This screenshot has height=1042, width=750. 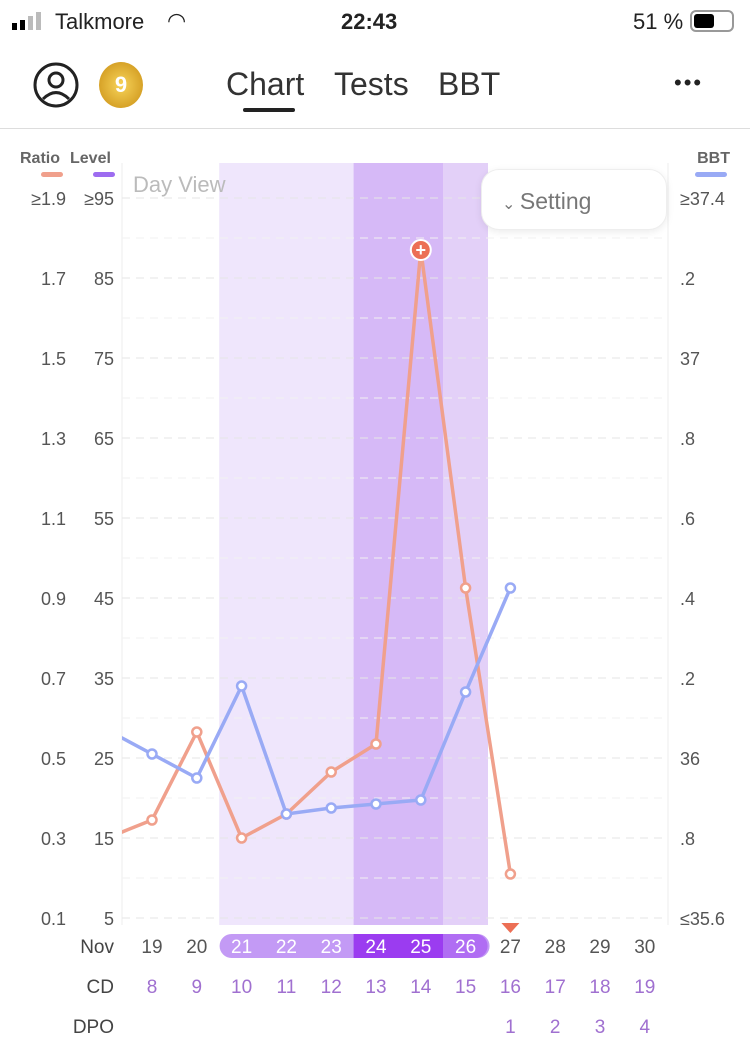 What do you see at coordinates (712, 21) in the screenshot?
I see `battery-icon` at bounding box center [712, 21].